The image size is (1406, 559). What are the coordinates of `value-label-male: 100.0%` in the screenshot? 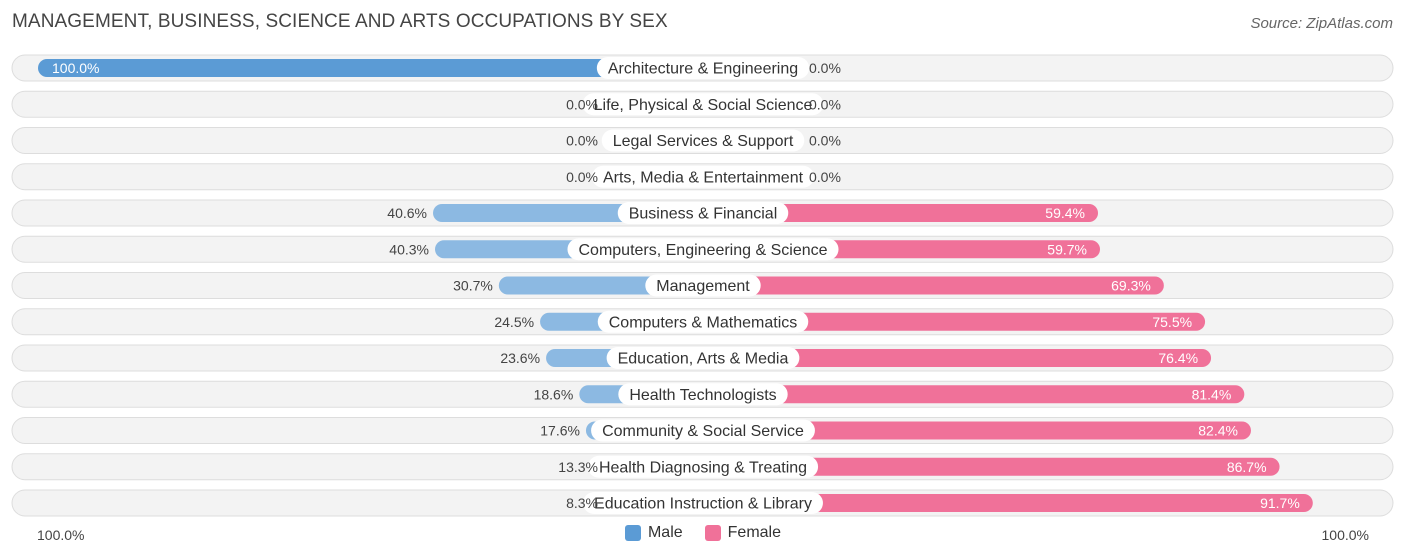 It's located at (75, 68).